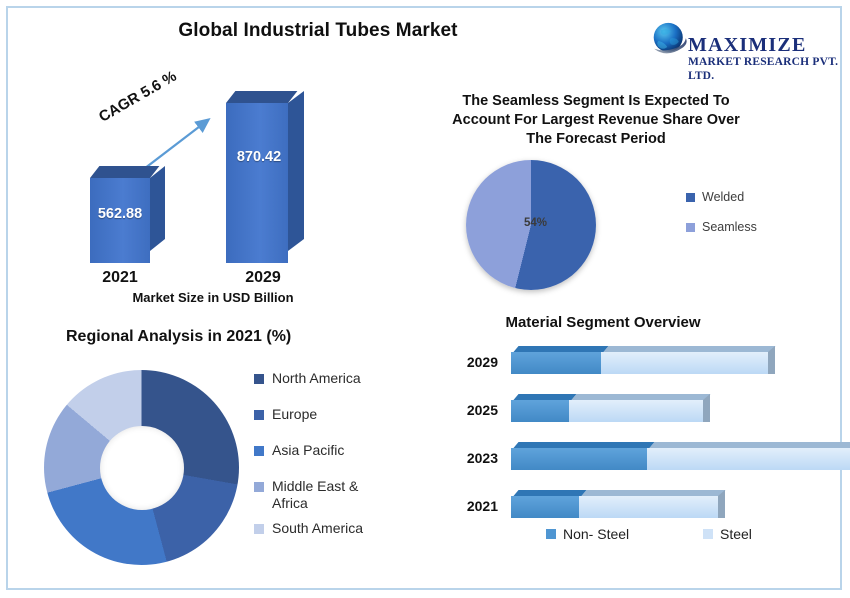  What do you see at coordinates (771, 360) in the screenshot?
I see `bar-2029-side` at bounding box center [771, 360].